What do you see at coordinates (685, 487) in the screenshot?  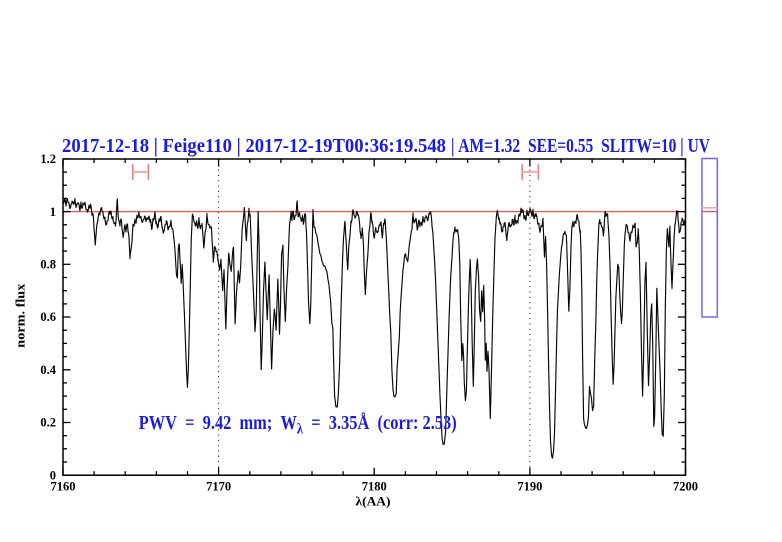 I see `svg-text: 7200` at bounding box center [685, 487].